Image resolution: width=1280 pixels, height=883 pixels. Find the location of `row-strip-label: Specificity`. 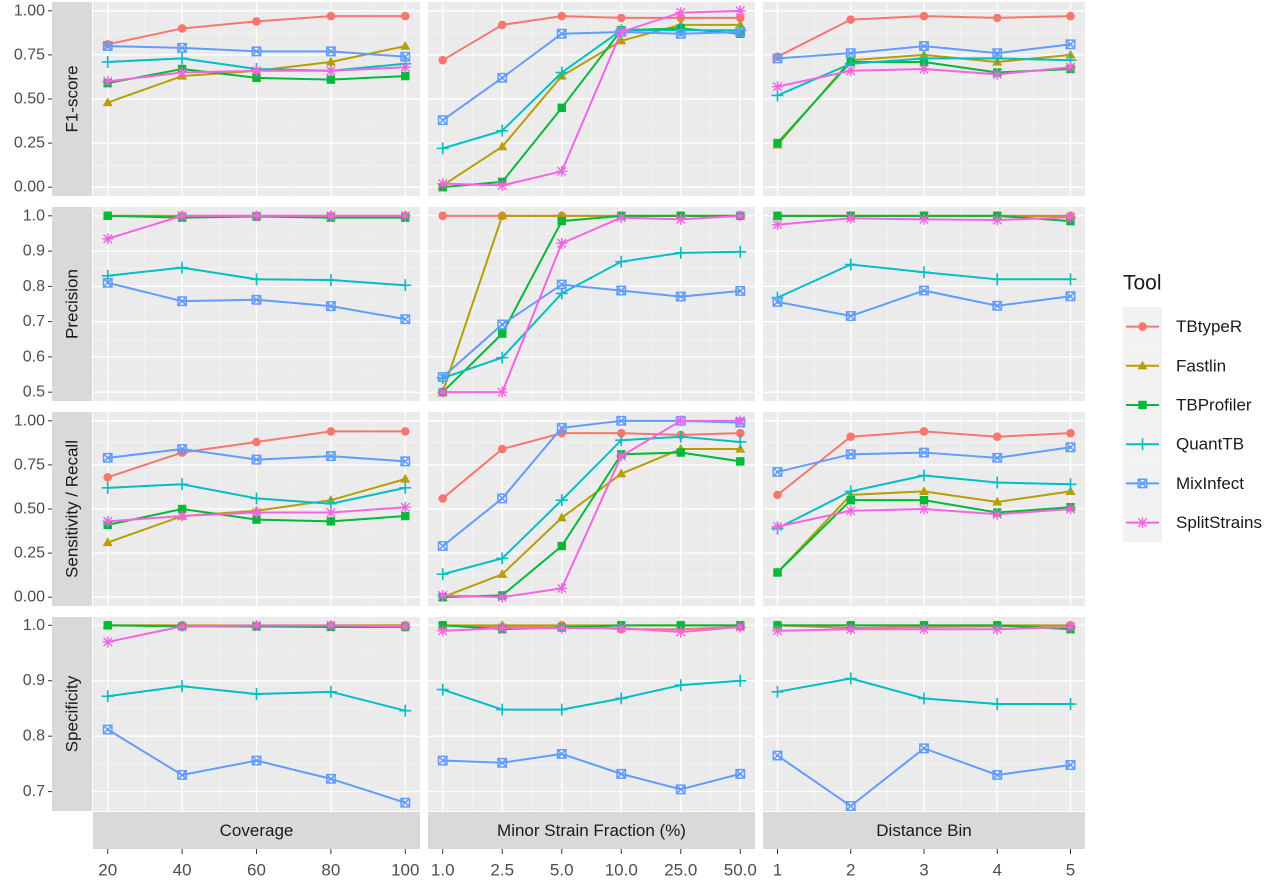

row-strip-label: Specificity is located at coordinates (72, 713).